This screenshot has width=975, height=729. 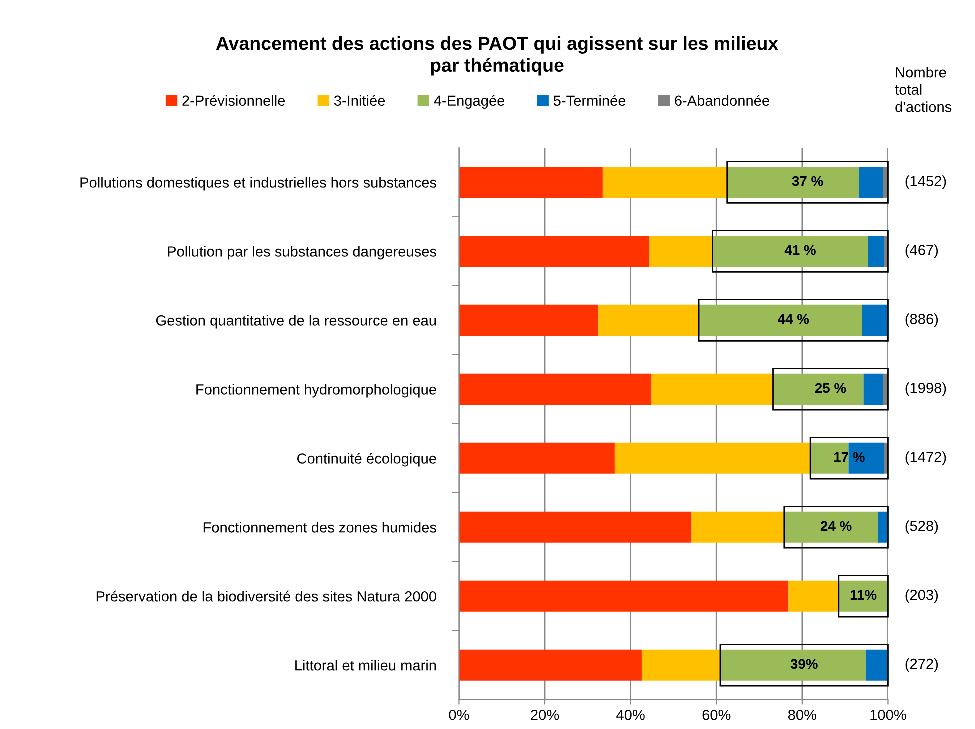 What do you see at coordinates (922, 251) in the screenshot?
I see `text: (467)` at bounding box center [922, 251].